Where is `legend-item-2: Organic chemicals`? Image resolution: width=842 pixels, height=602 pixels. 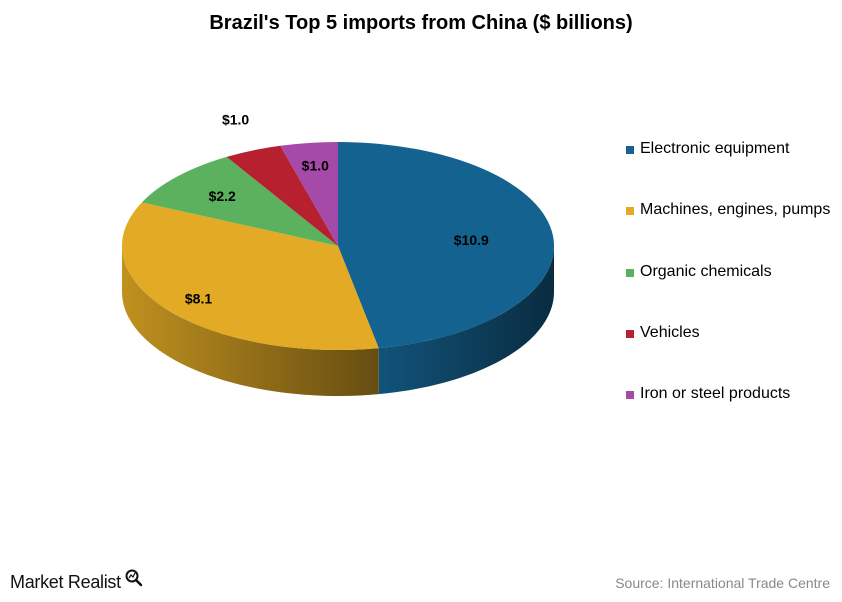 legend-item-2: Organic chemicals is located at coordinates (728, 293).